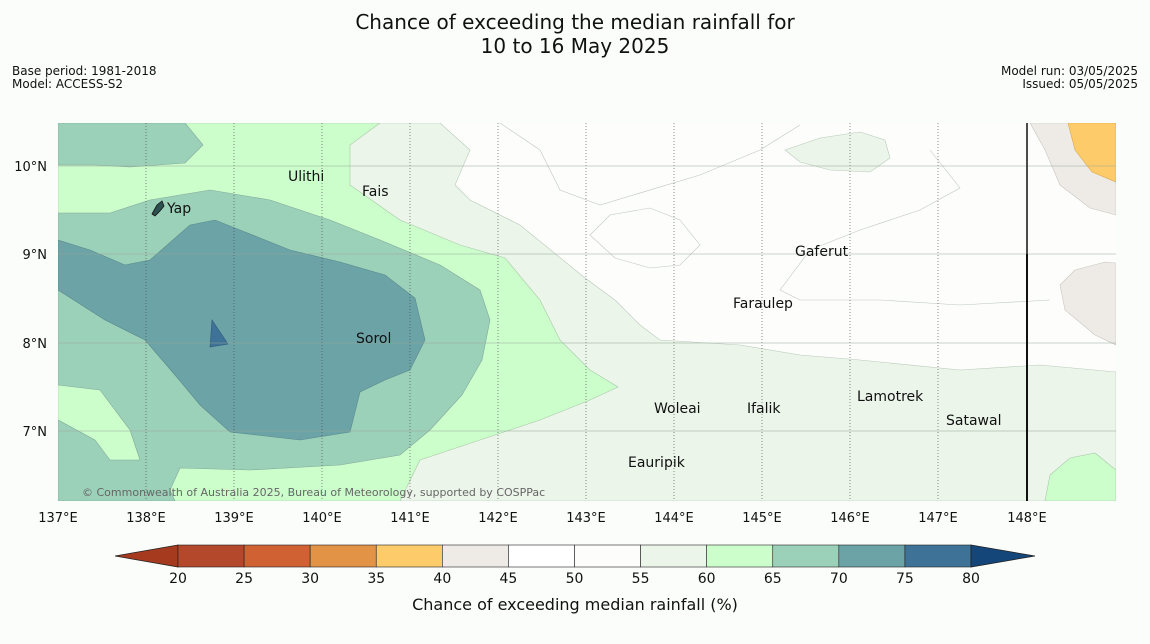 The height and width of the screenshot is (644, 1150). What do you see at coordinates (707, 579) in the screenshot?
I see `legend-tick-label: 60` at bounding box center [707, 579].